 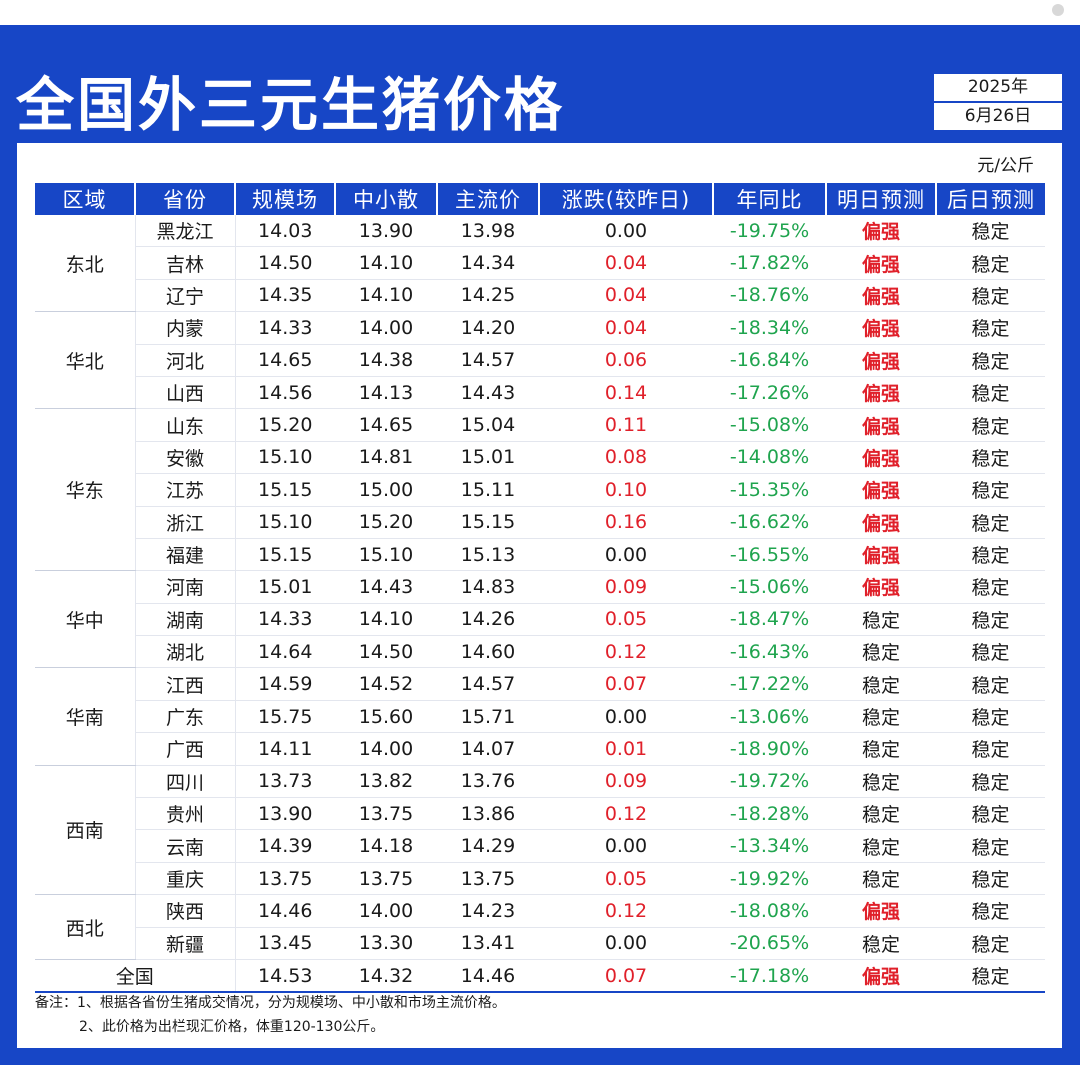 What do you see at coordinates (769, 652) in the screenshot?
I see `yoy-cell: -16.43%` at bounding box center [769, 652].